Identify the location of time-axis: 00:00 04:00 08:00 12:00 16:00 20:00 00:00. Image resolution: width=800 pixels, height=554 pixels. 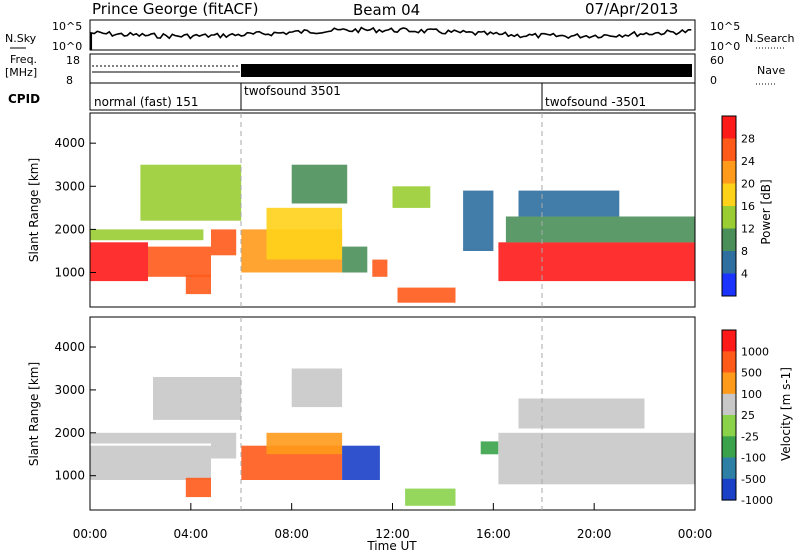
(393, 522).